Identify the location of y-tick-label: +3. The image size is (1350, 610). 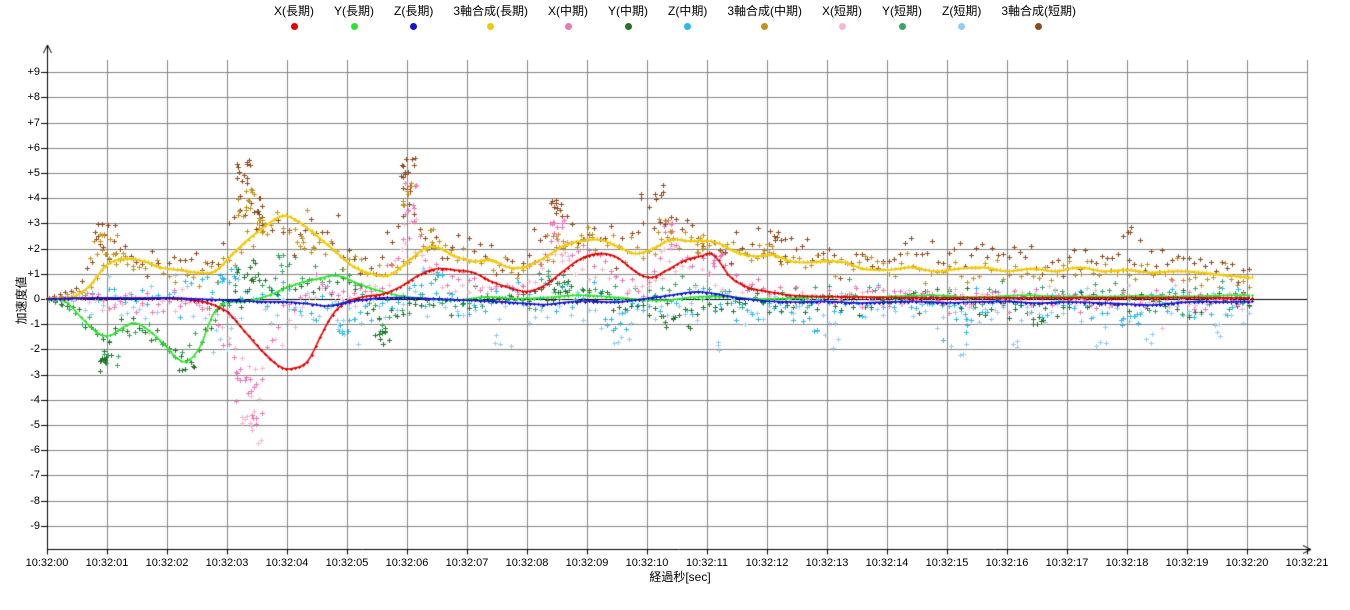
(33, 223).